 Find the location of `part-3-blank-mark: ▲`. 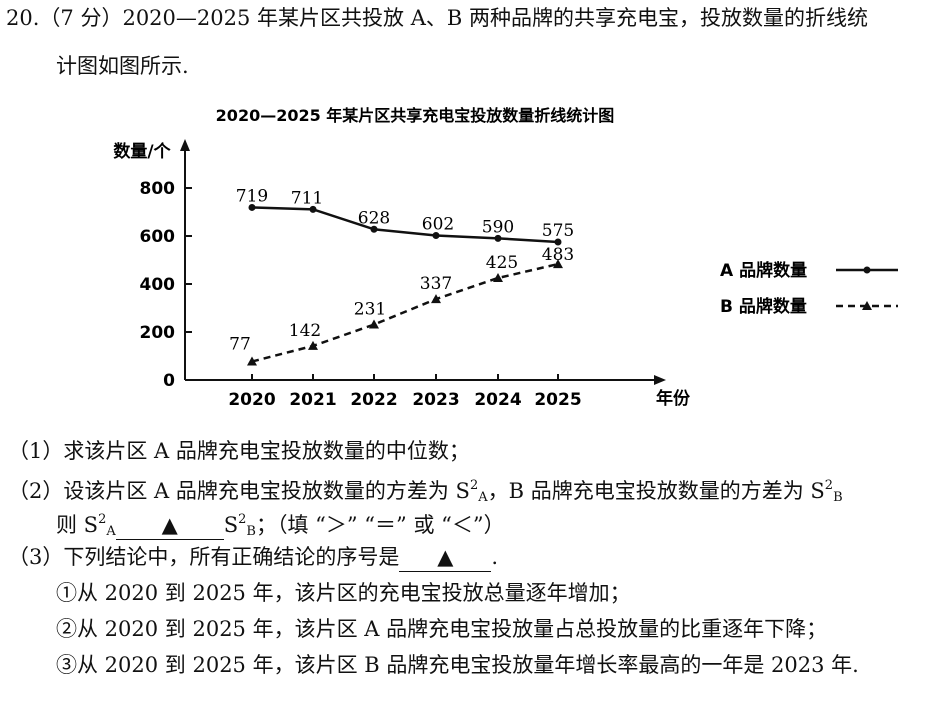

part-3-blank-mark: ▲ is located at coordinates (445, 557).